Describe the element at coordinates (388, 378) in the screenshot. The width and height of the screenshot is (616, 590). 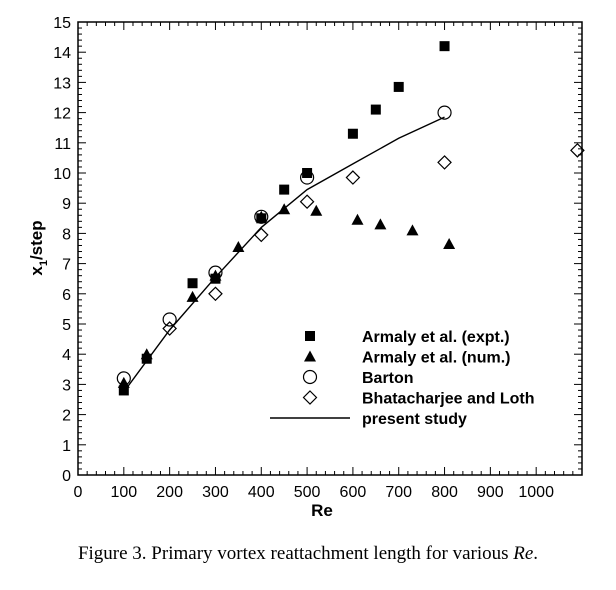
I see `legend-label: Barton` at that location.